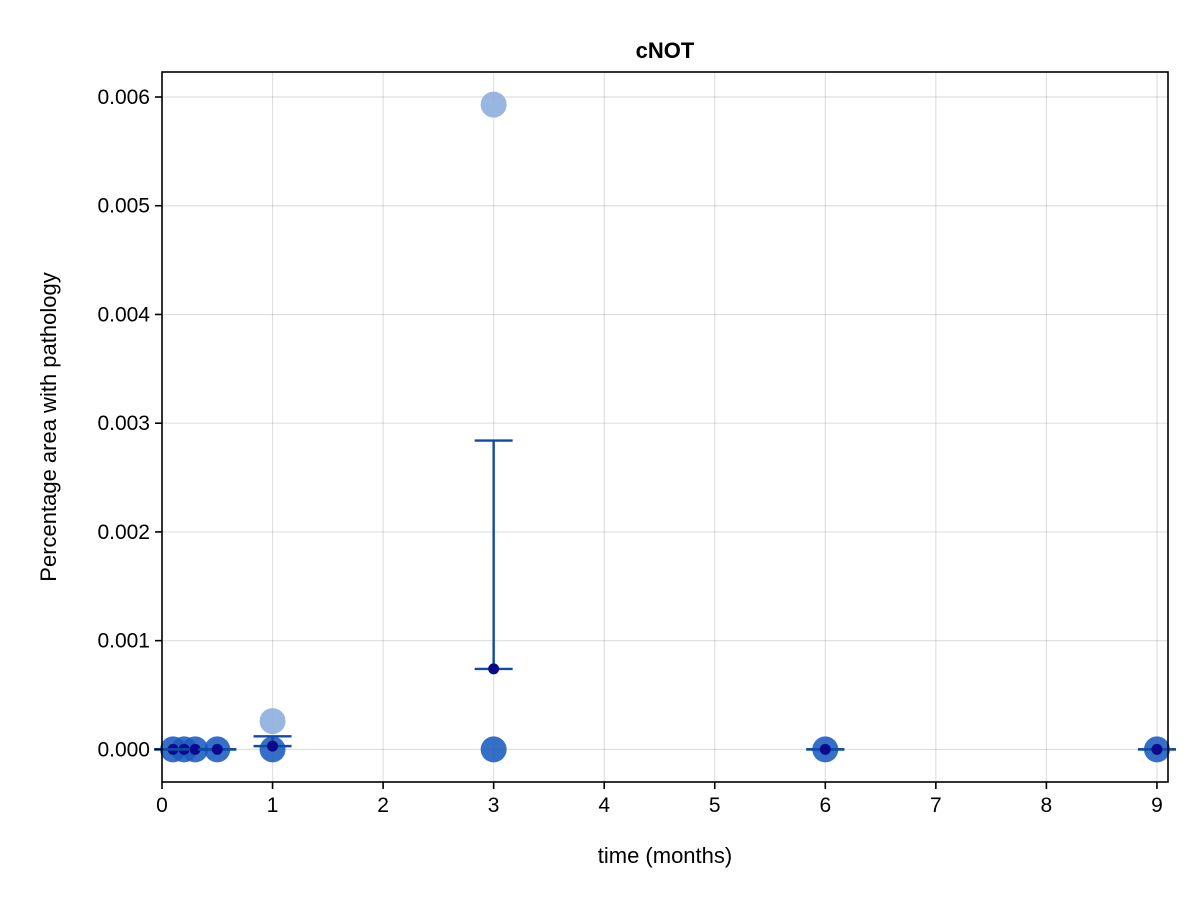  What do you see at coordinates (825, 805) in the screenshot?
I see `x-tick-label: 6` at bounding box center [825, 805].